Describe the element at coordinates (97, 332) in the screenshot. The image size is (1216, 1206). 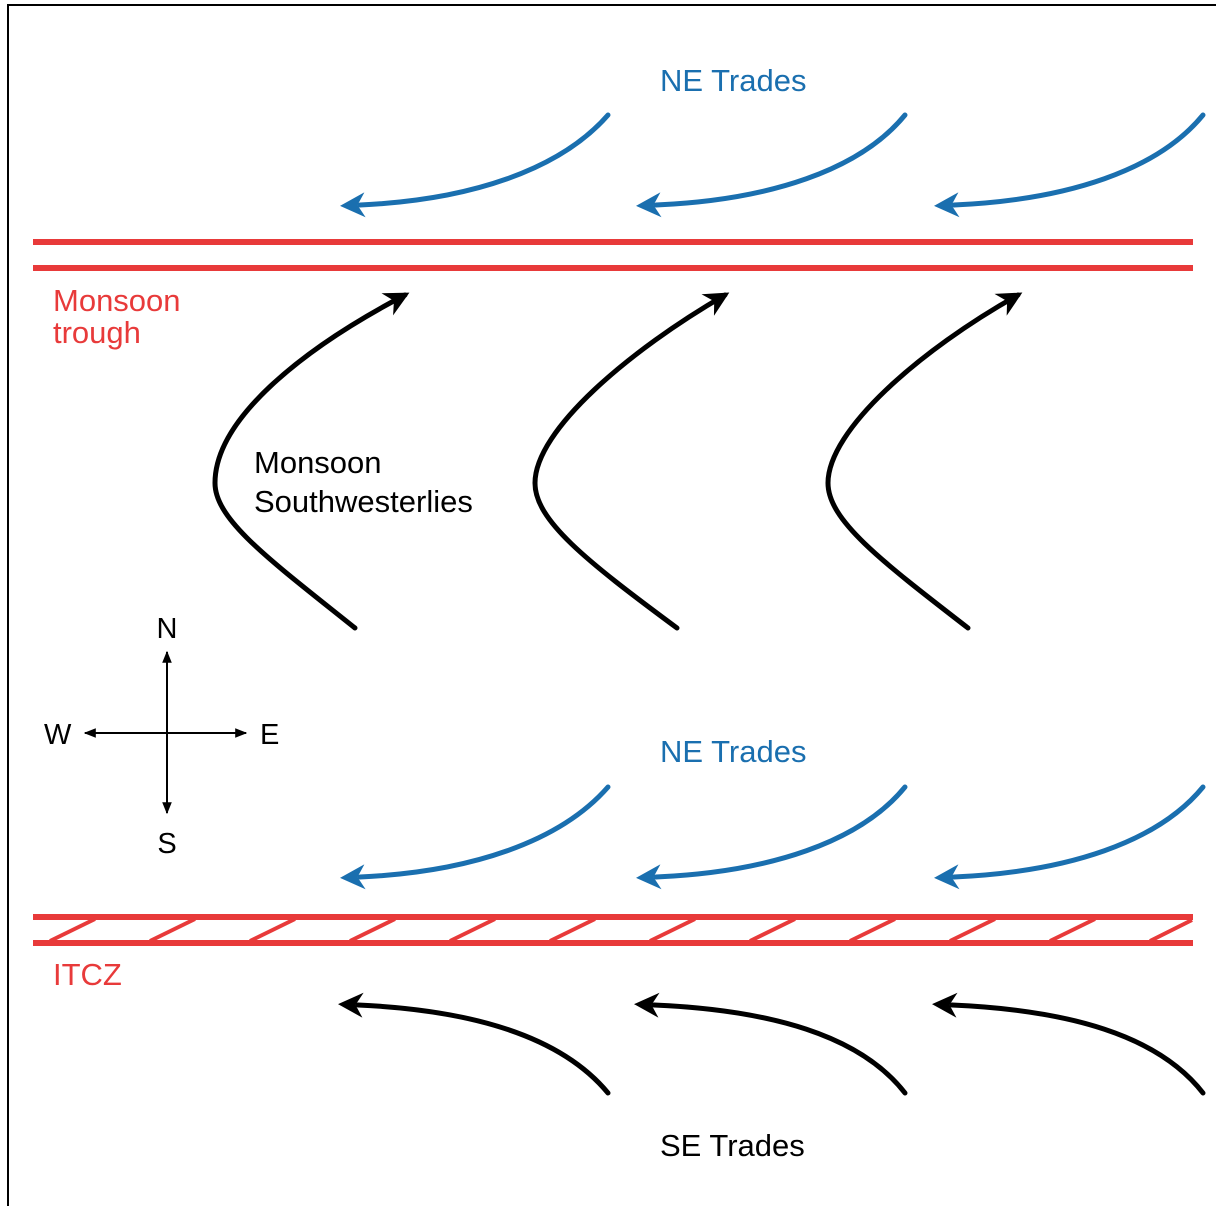
I see `monsoon-trough-label-line2: trough` at that location.